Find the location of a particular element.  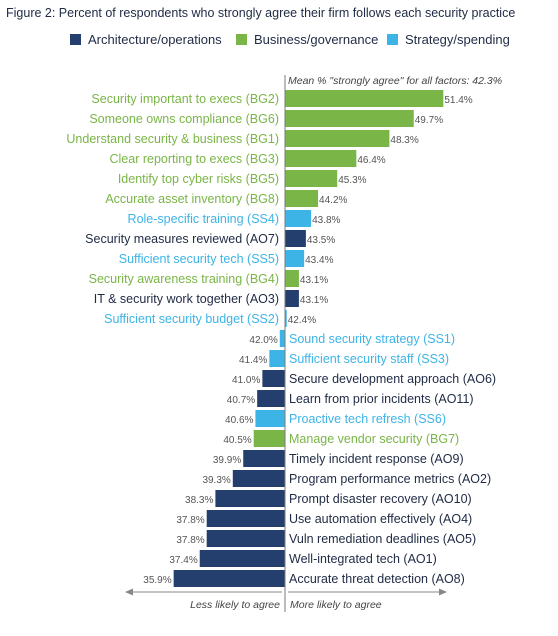

value-label: 40.7% is located at coordinates (241, 400).